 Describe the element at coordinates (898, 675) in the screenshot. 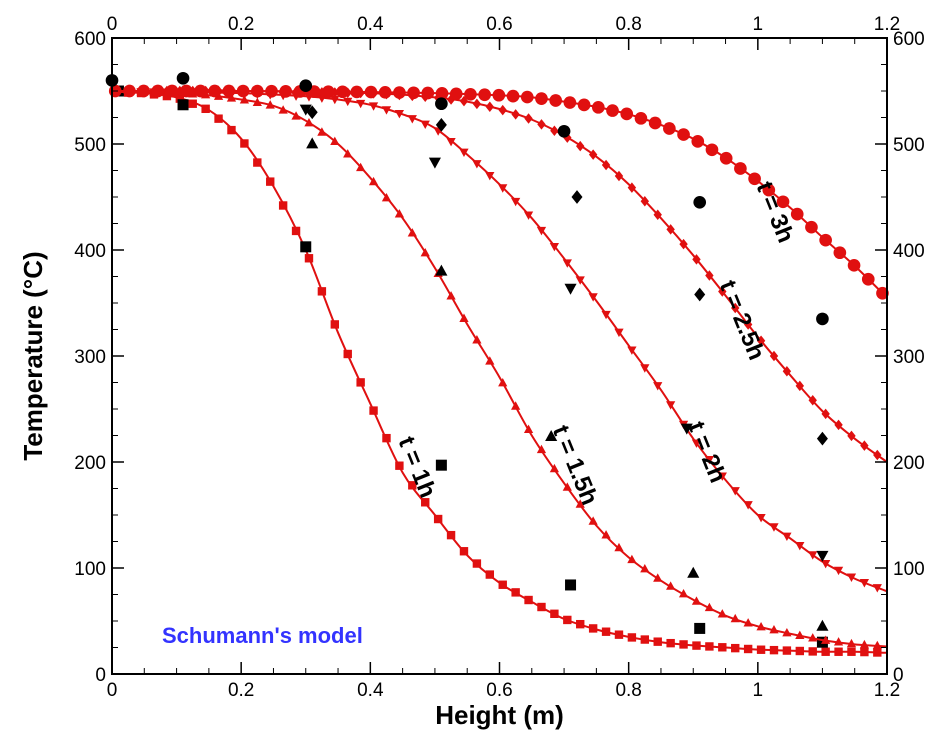

I see `y-tick-label-right: 0` at that location.